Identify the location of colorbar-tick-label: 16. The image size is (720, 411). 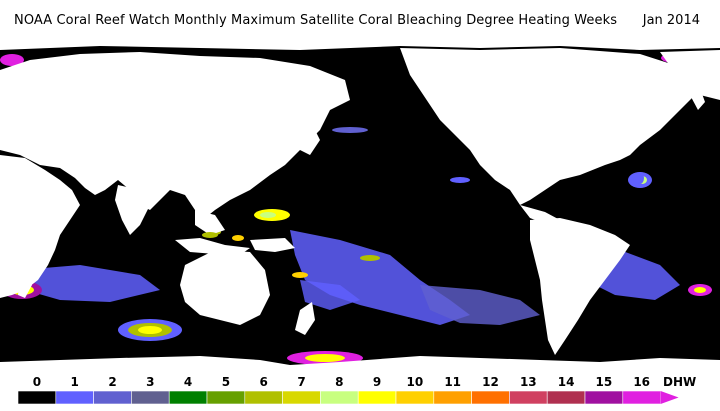
(642, 382).